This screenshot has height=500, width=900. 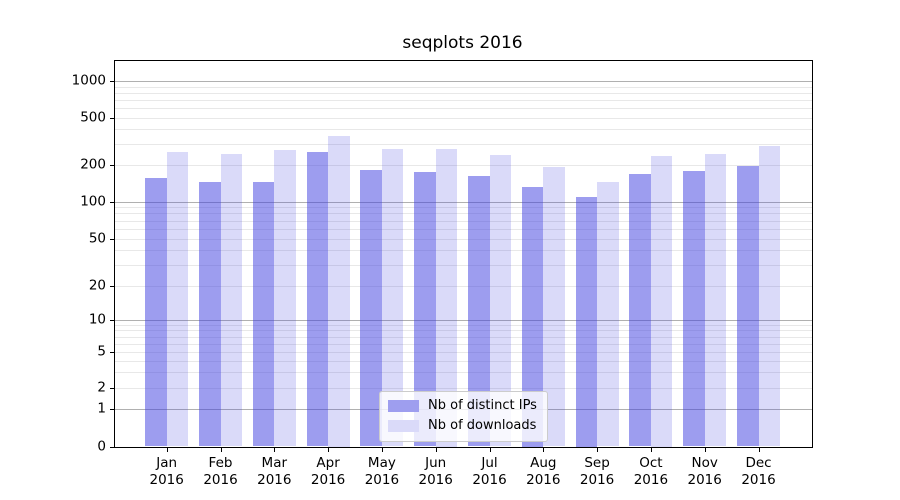 What do you see at coordinates (462, 43) in the screenshot?
I see `chart-title: seqplots 2016` at bounding box center [462, 43].